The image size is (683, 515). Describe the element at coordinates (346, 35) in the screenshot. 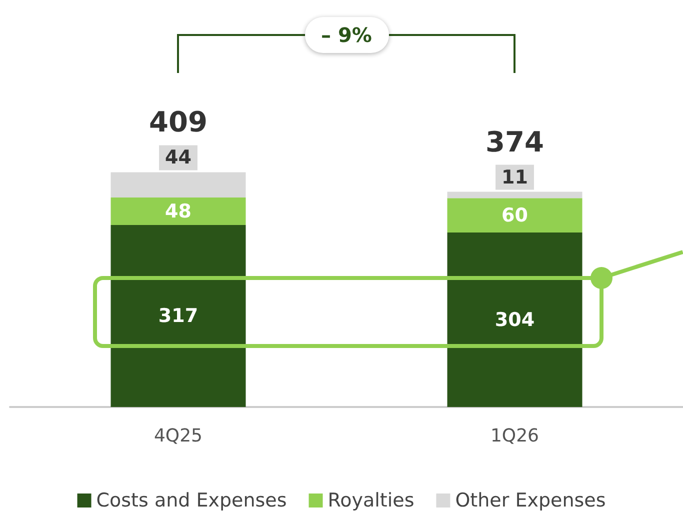

I see `text: – 9%` at that location.